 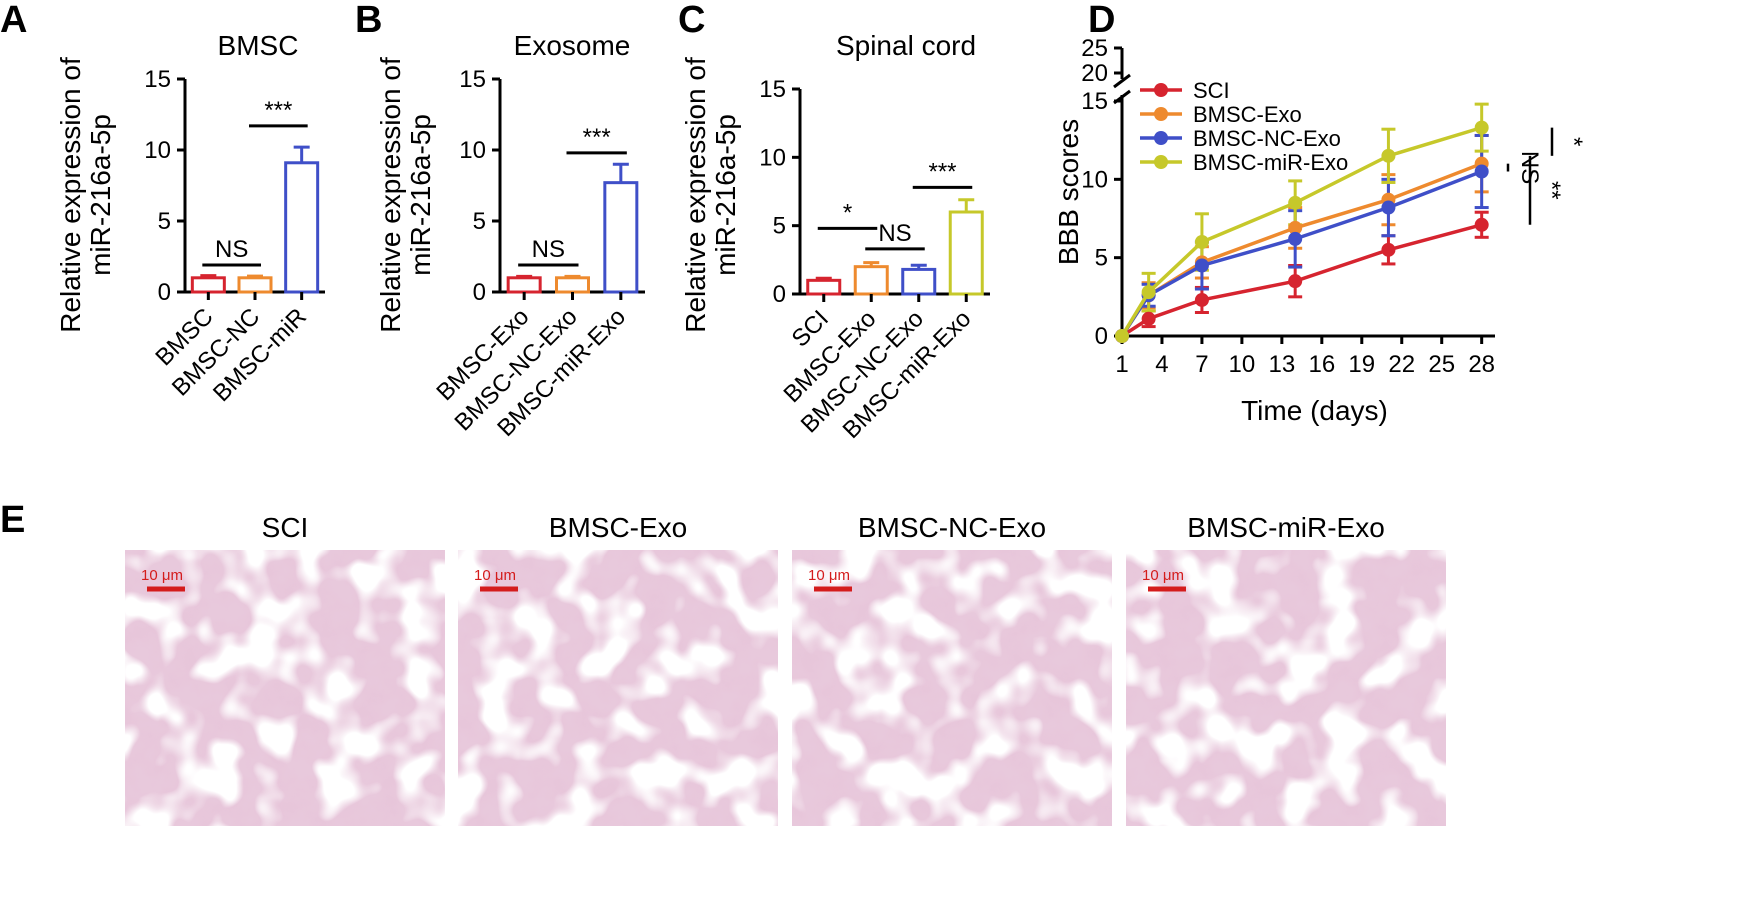 What do you see at coordinates (1242, 364) in the screenshot?
I see `x-tick-label: 10` at bounding box center [1242, 364].